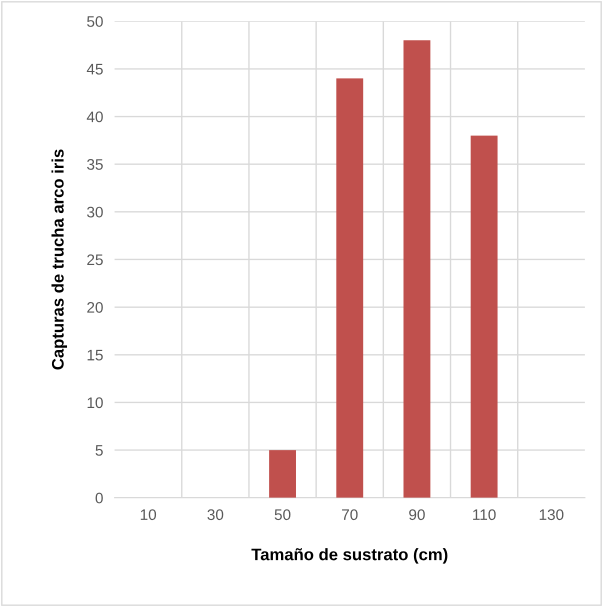 The width and height of the screenshot is (603, 607). What do you see at coordinates (282, 514) in the screenshot?
I see `x-tick-label: 50` at bounding box center [282, 514].